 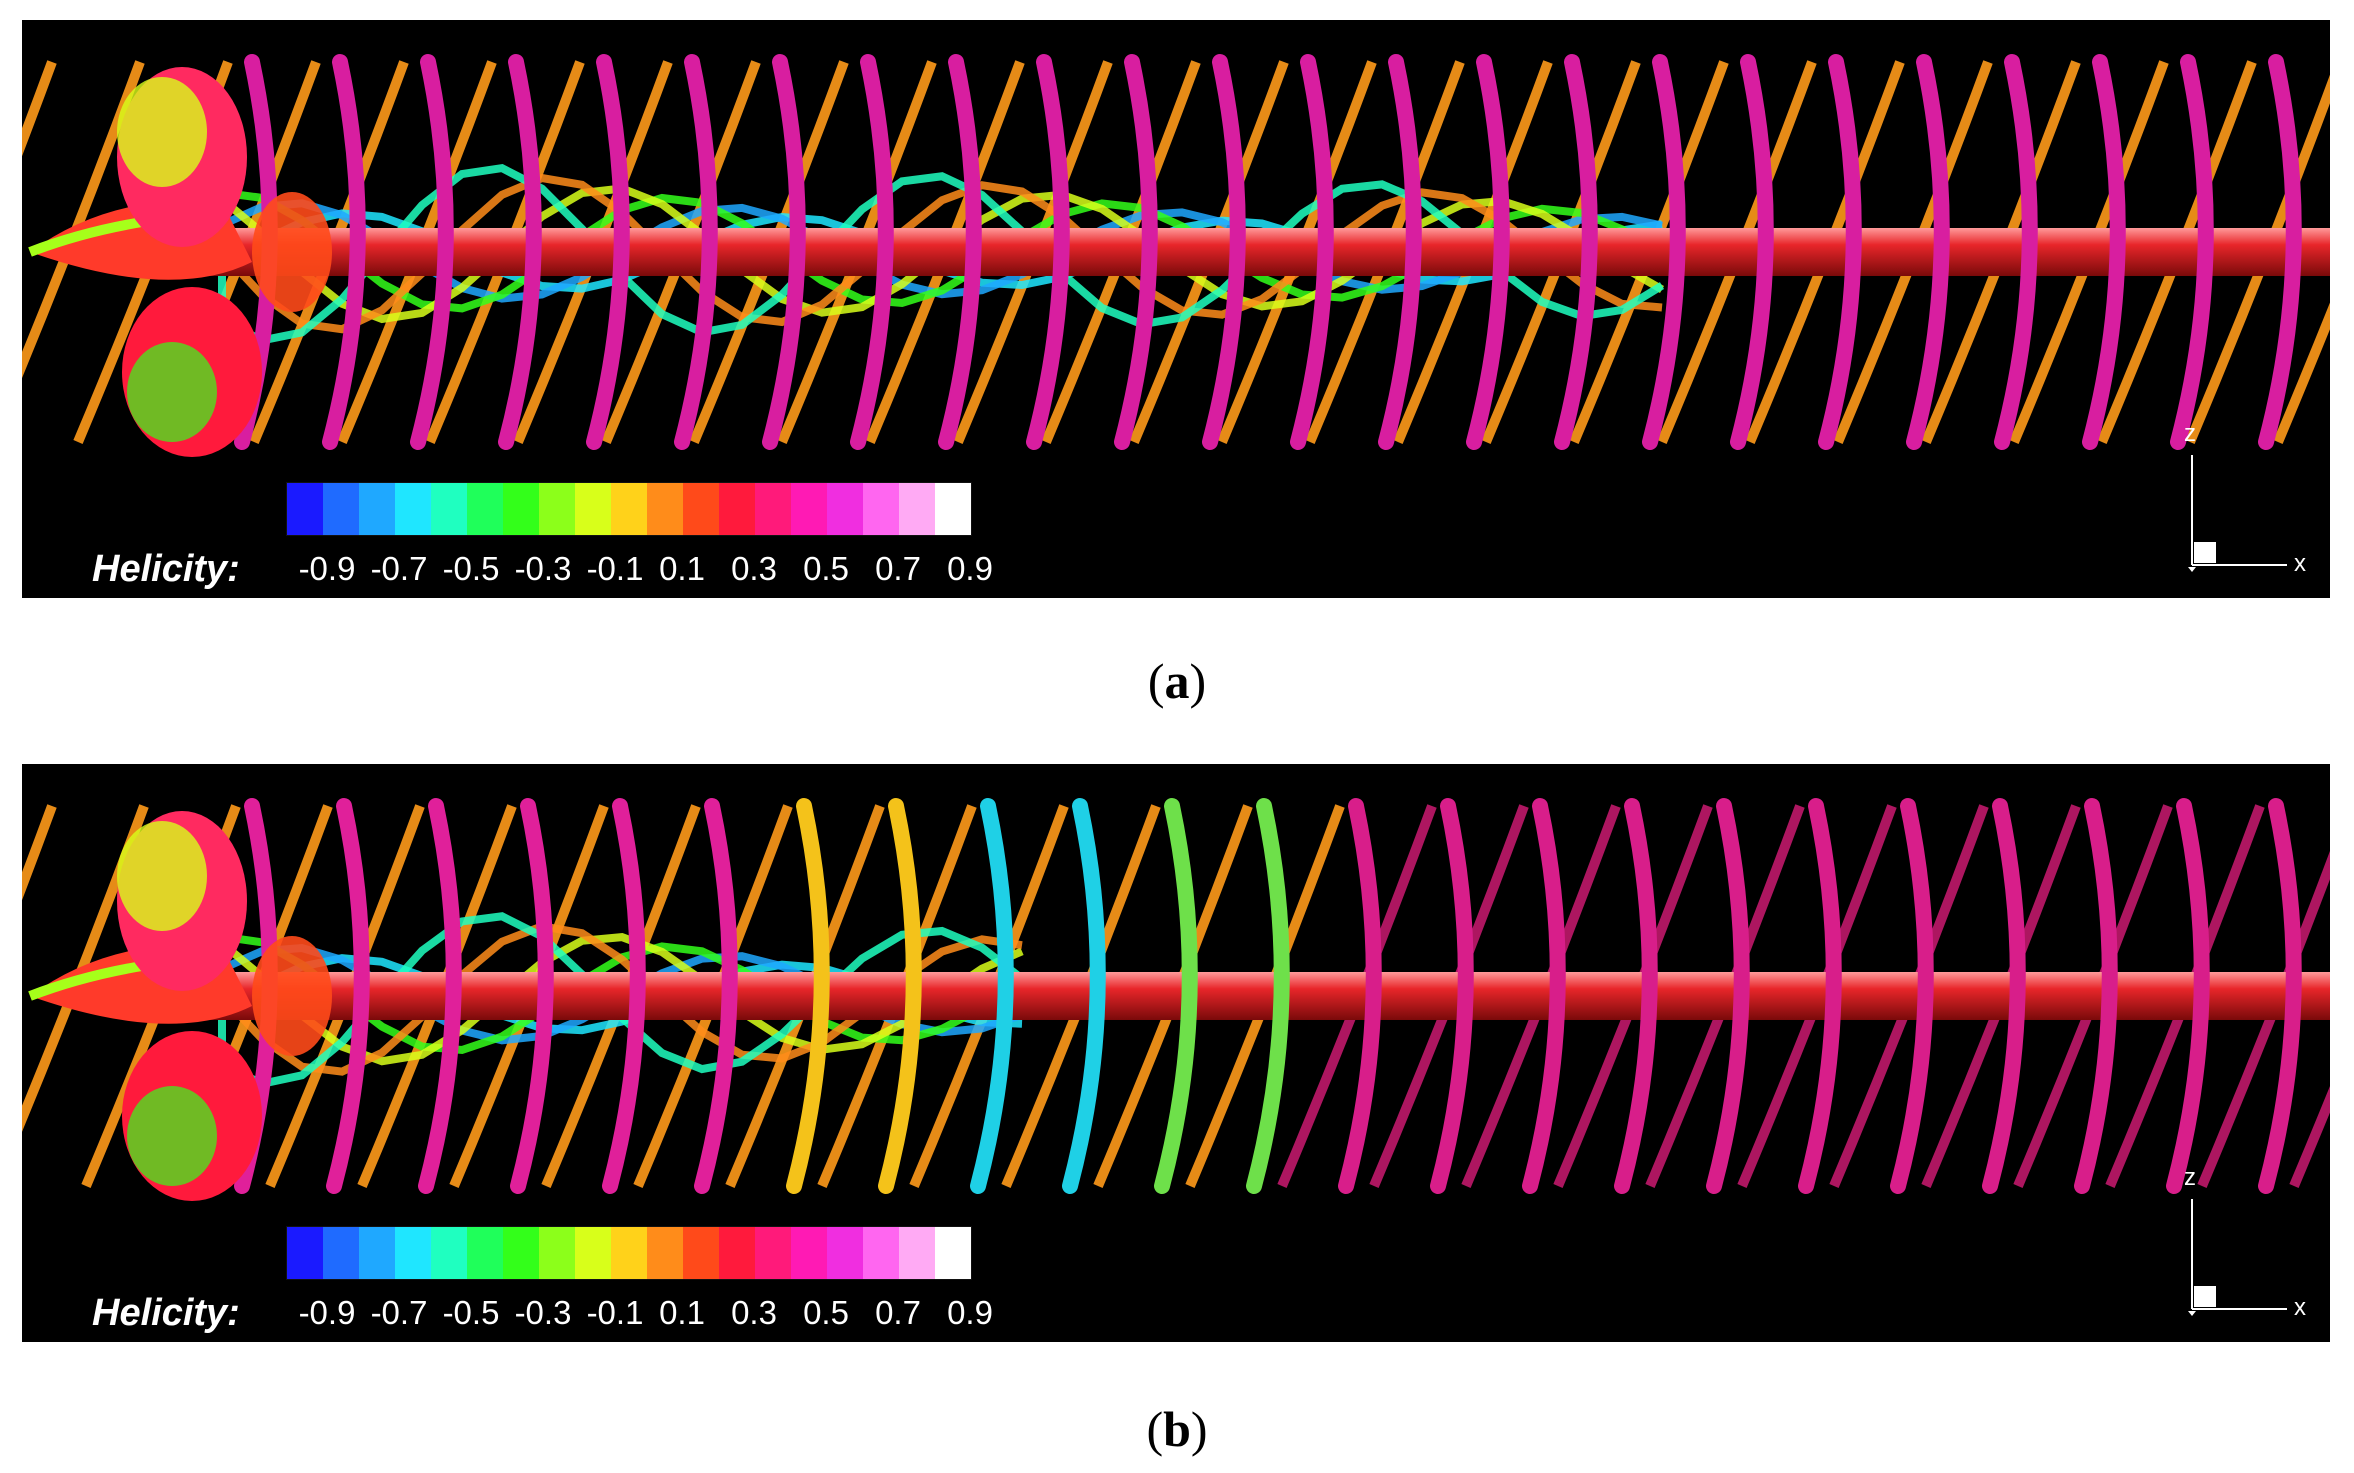 I want to click on hub-cone-highlight, so click(x=85, y=237).